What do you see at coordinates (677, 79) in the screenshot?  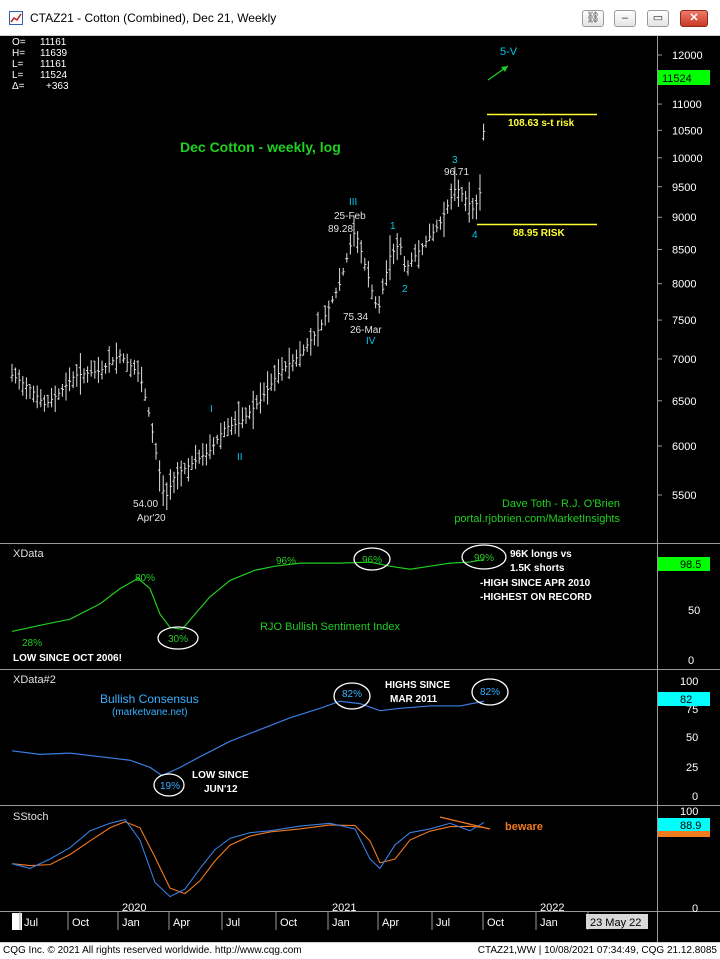 I see `last-price-text: 11524` at bounding box center [677, 79].